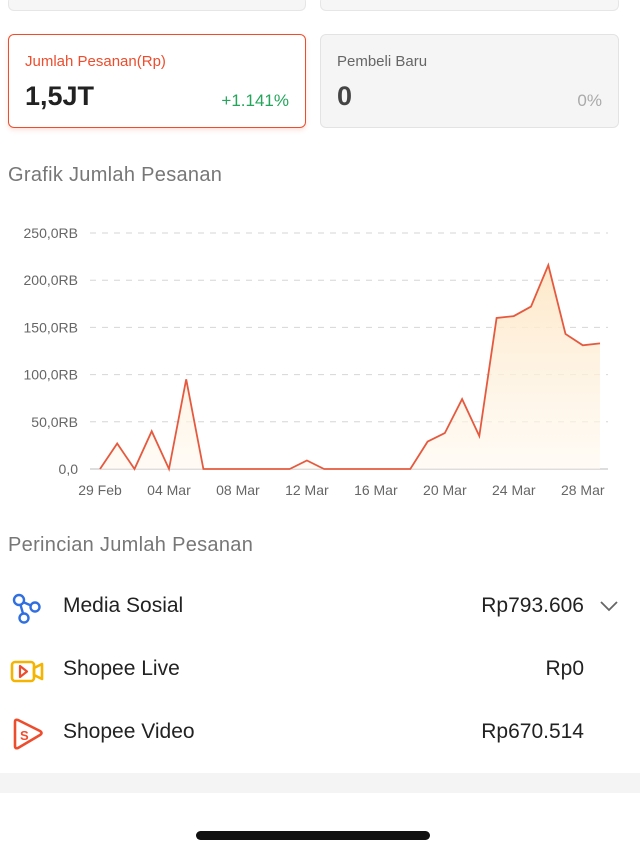  What do you see at coordinates (121, 668) in the screenshot?
I see `breakdown-label: Shopee Live` at bounding box center [121, 668].